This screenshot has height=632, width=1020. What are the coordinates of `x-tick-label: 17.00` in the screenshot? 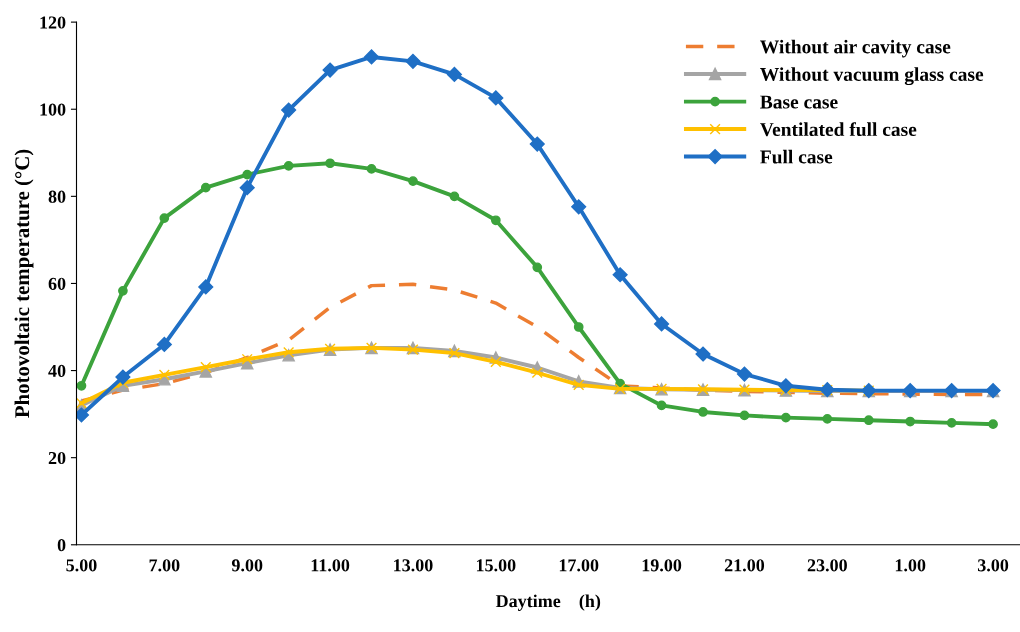 It's located at (579, 565).